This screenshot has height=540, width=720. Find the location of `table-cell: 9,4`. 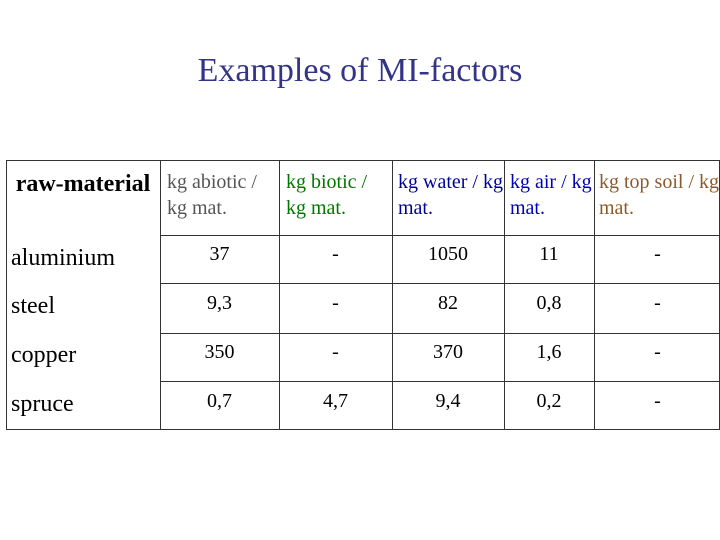

table-cell: 9,4 is located at coordinates (448, 401).